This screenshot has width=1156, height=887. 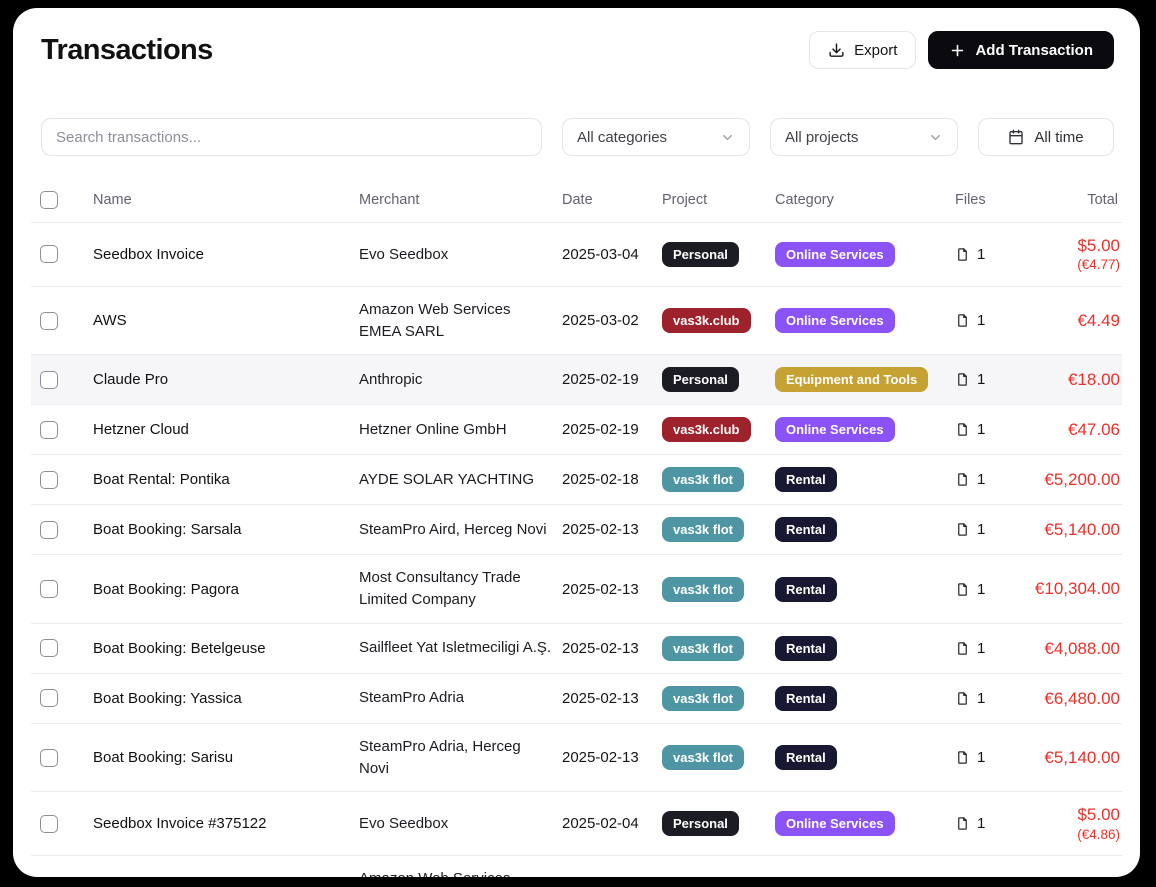 What do you see at coordinates (1070, 824) in the screenshot?
I see `total-cell: $5.00 (€4.86)` at bounding box center [1070, 824].